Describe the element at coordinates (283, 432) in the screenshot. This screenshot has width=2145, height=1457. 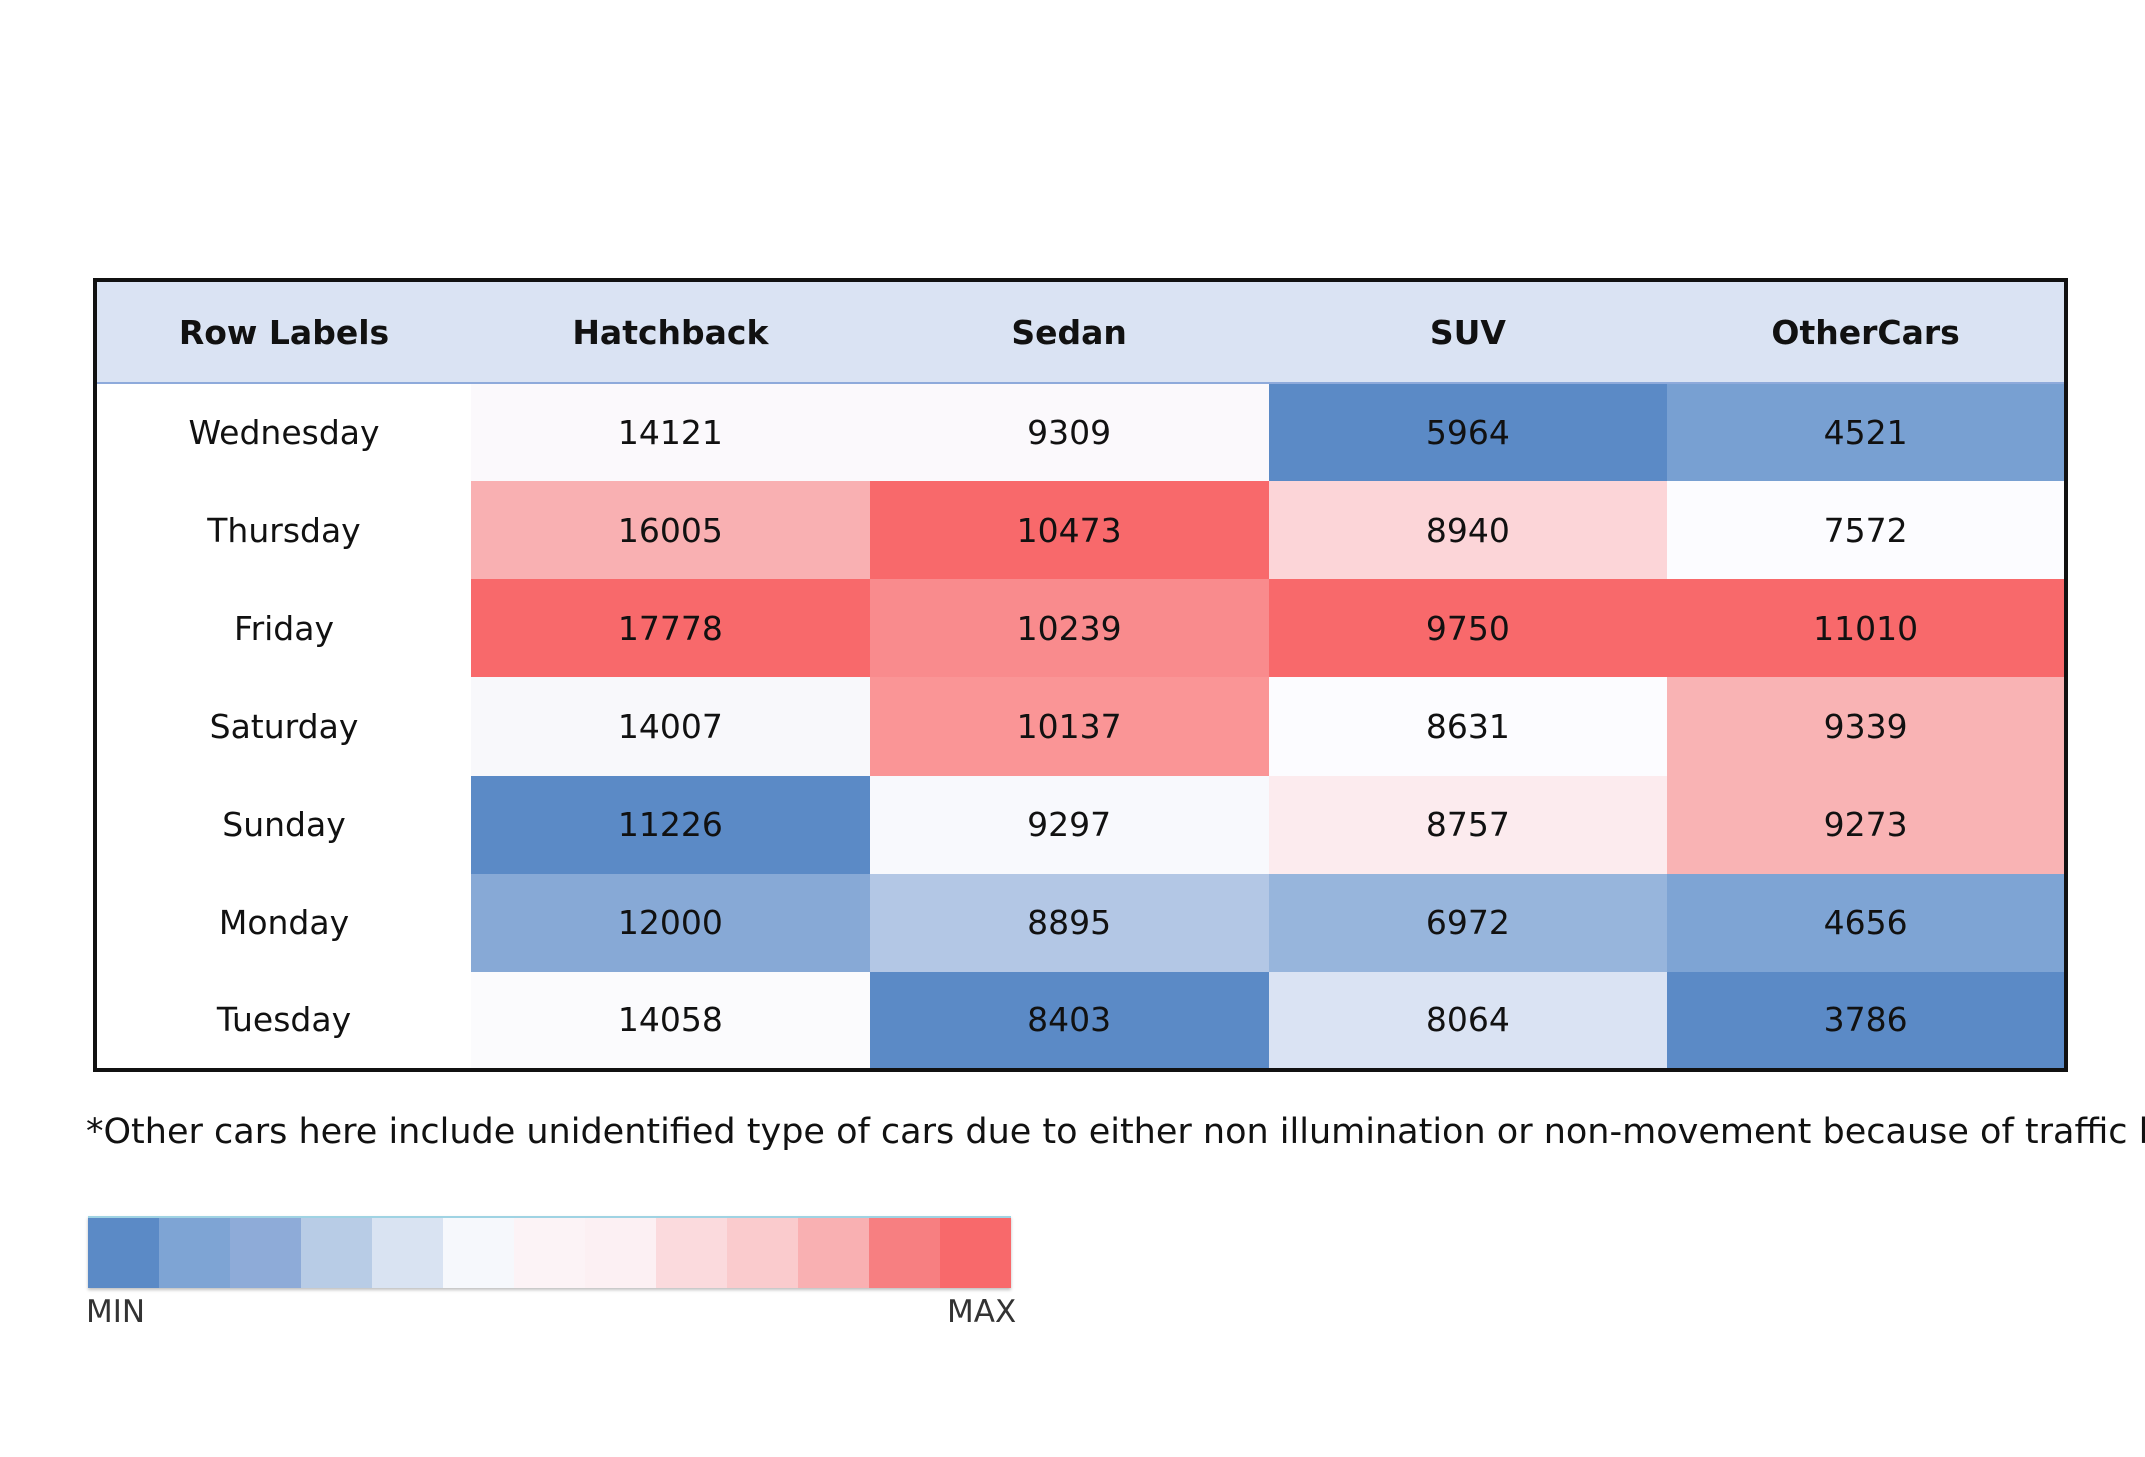
I see `row-label: Wednesday` at that location.